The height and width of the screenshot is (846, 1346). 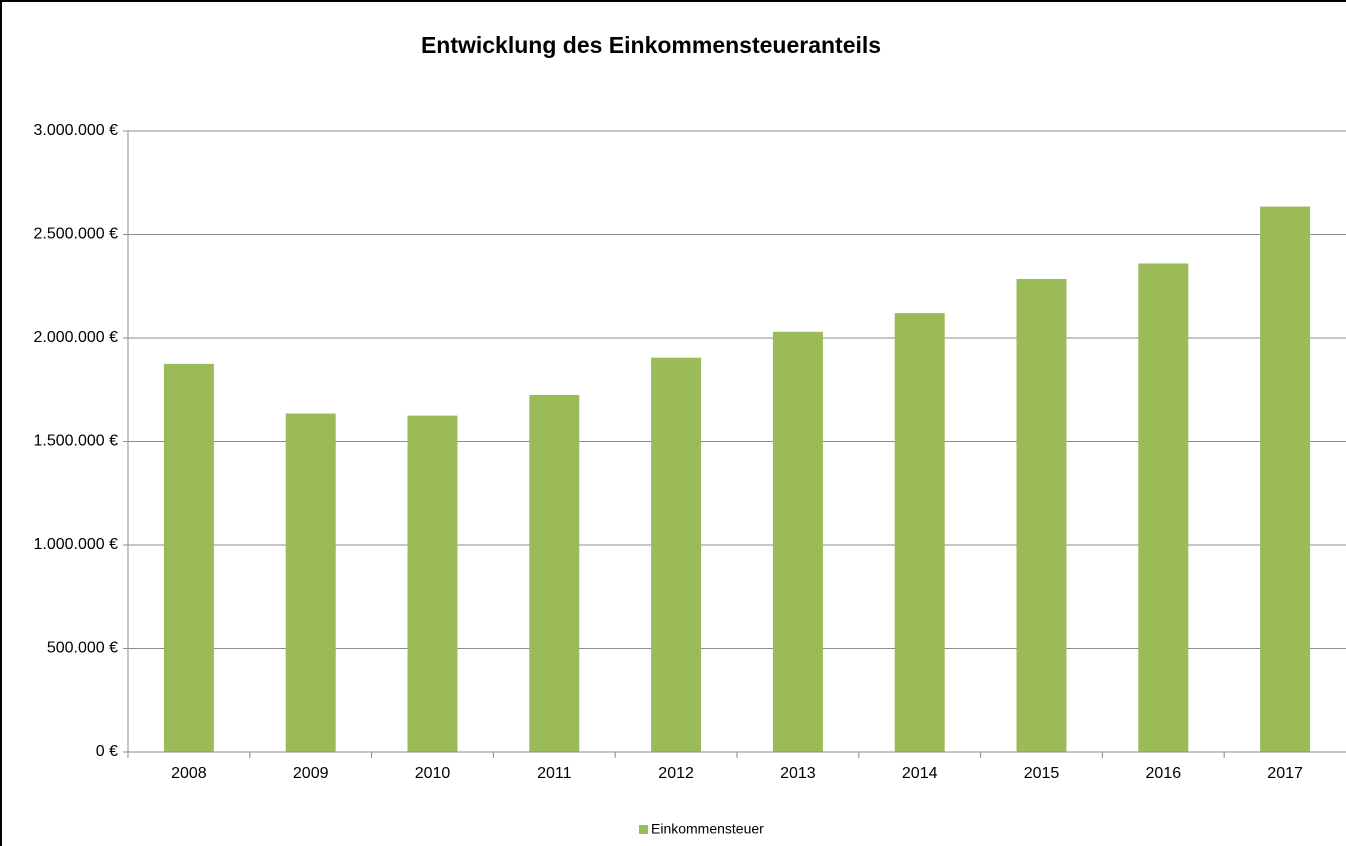 What do you see at coordinates (75, 441) in the screenshot?
I see `y-tick-label: 1.500.000 €` at bounding box center [75, 441].